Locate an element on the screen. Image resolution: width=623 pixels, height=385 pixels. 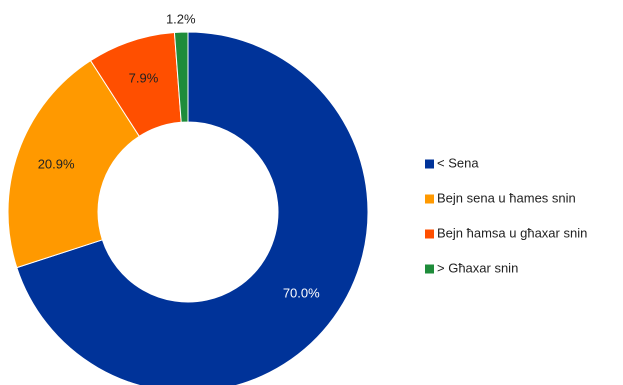
legend-label: > Għaxar snin is located at coordinates (477, 267).